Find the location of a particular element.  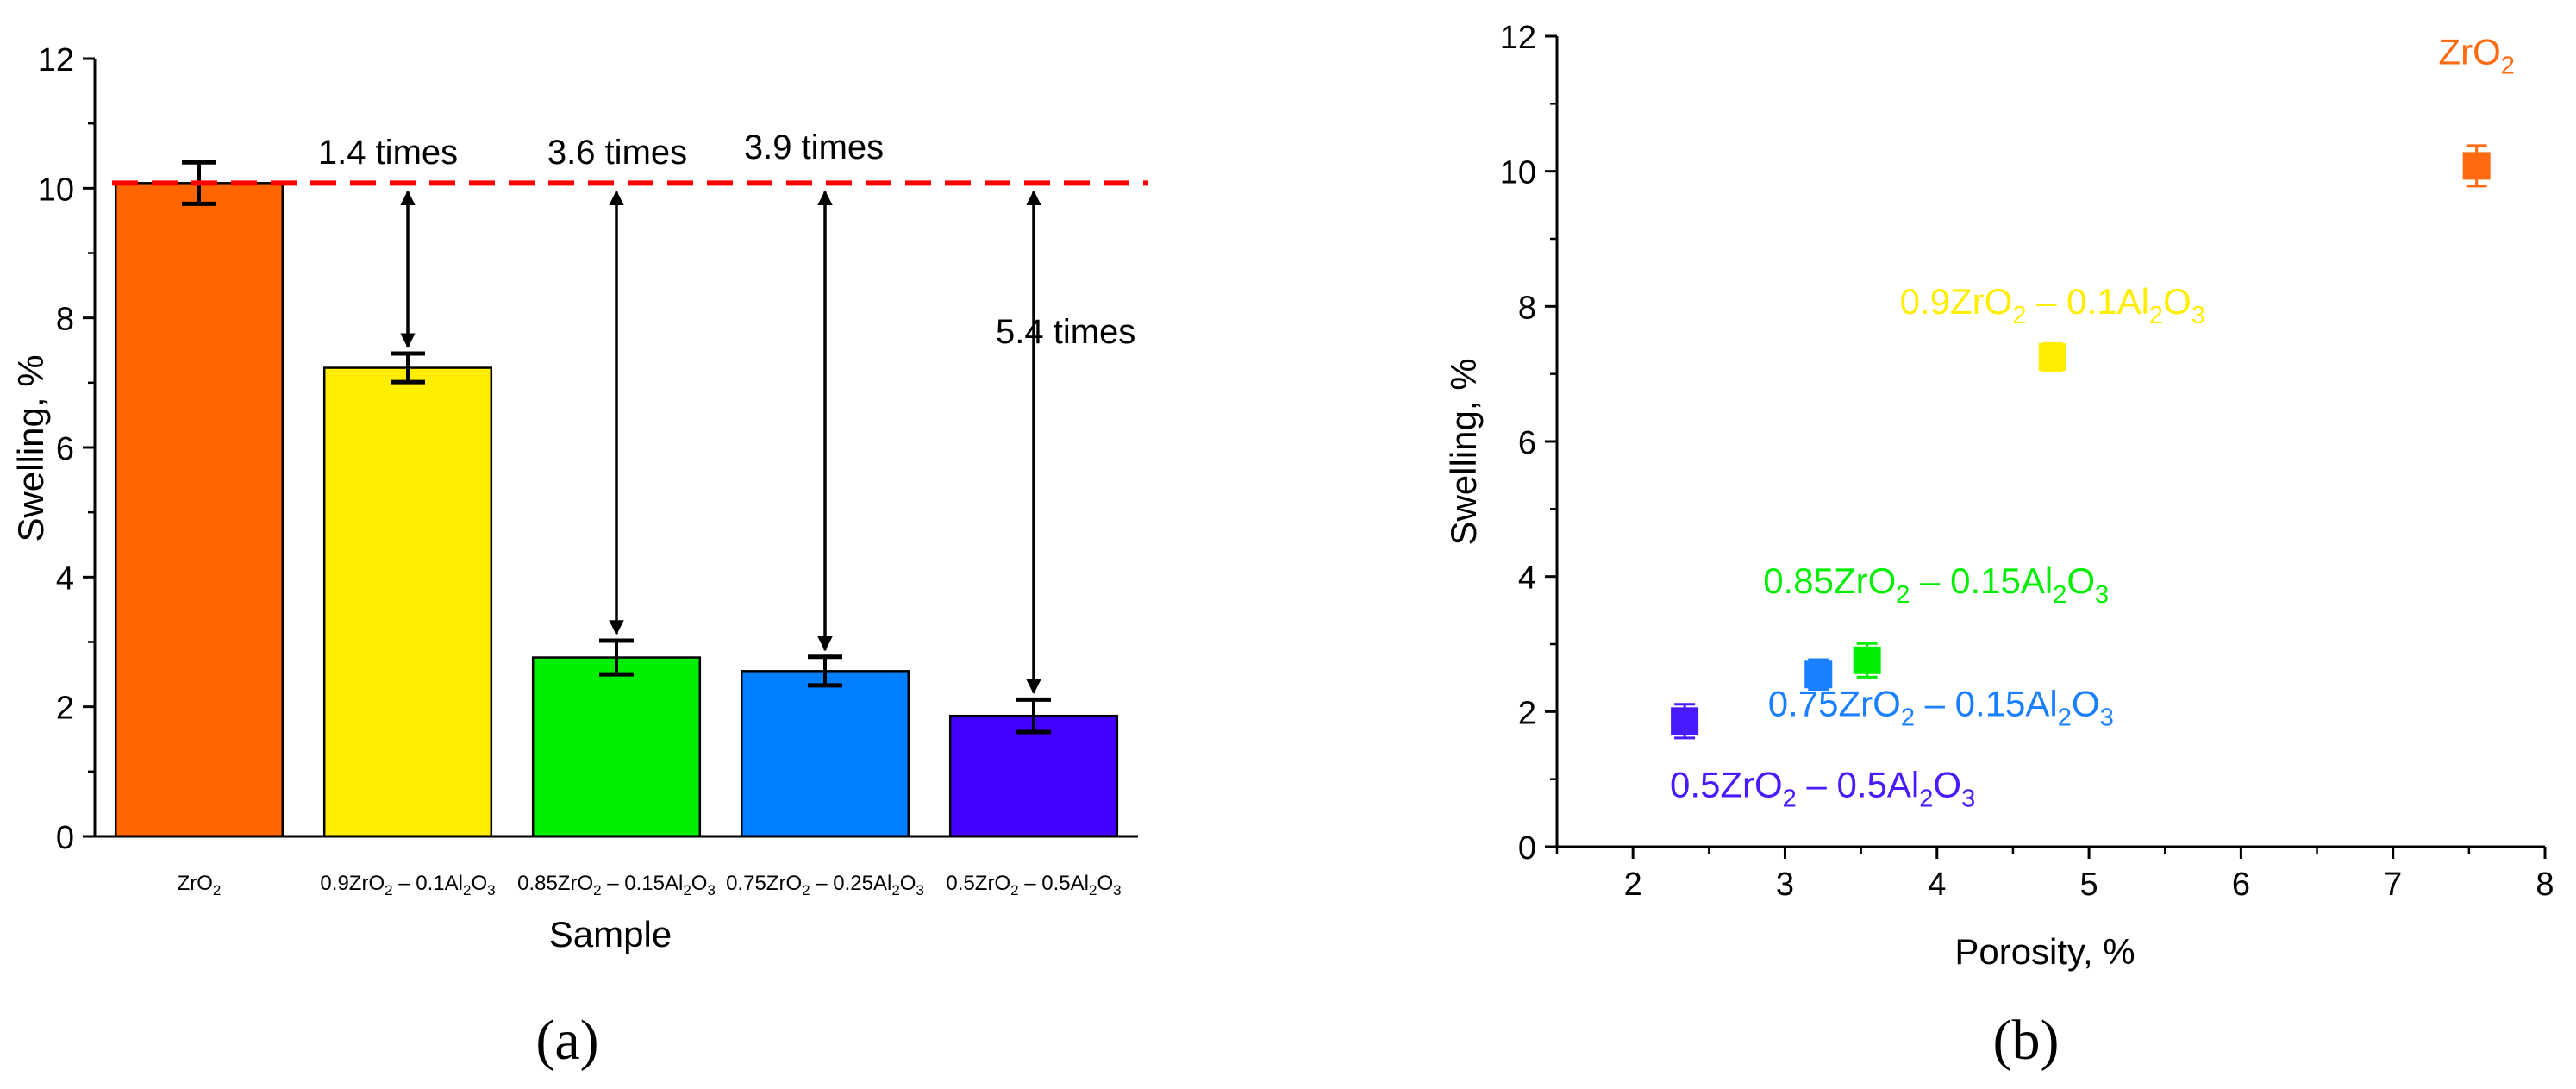

annotation-1-4-times: 1.4 times is located at coordinates (388, 153).